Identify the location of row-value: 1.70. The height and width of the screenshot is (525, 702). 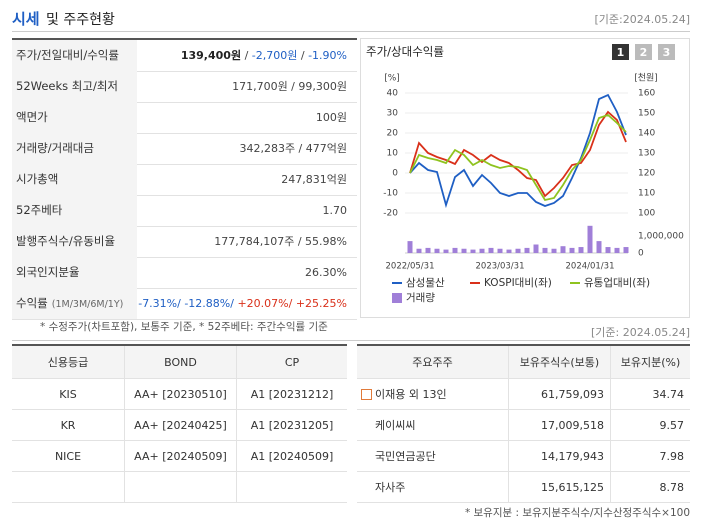
(335, 210).